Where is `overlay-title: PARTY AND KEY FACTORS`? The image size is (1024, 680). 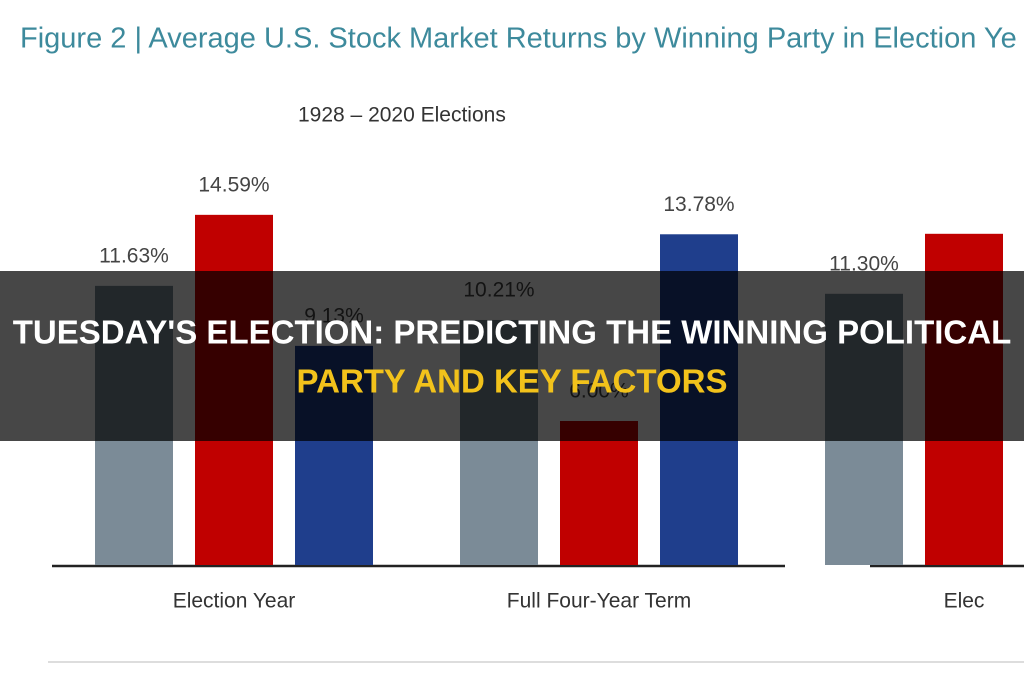
overlay-title: PARTY AND KEY FACTORS is located at coordinates (512, 381).